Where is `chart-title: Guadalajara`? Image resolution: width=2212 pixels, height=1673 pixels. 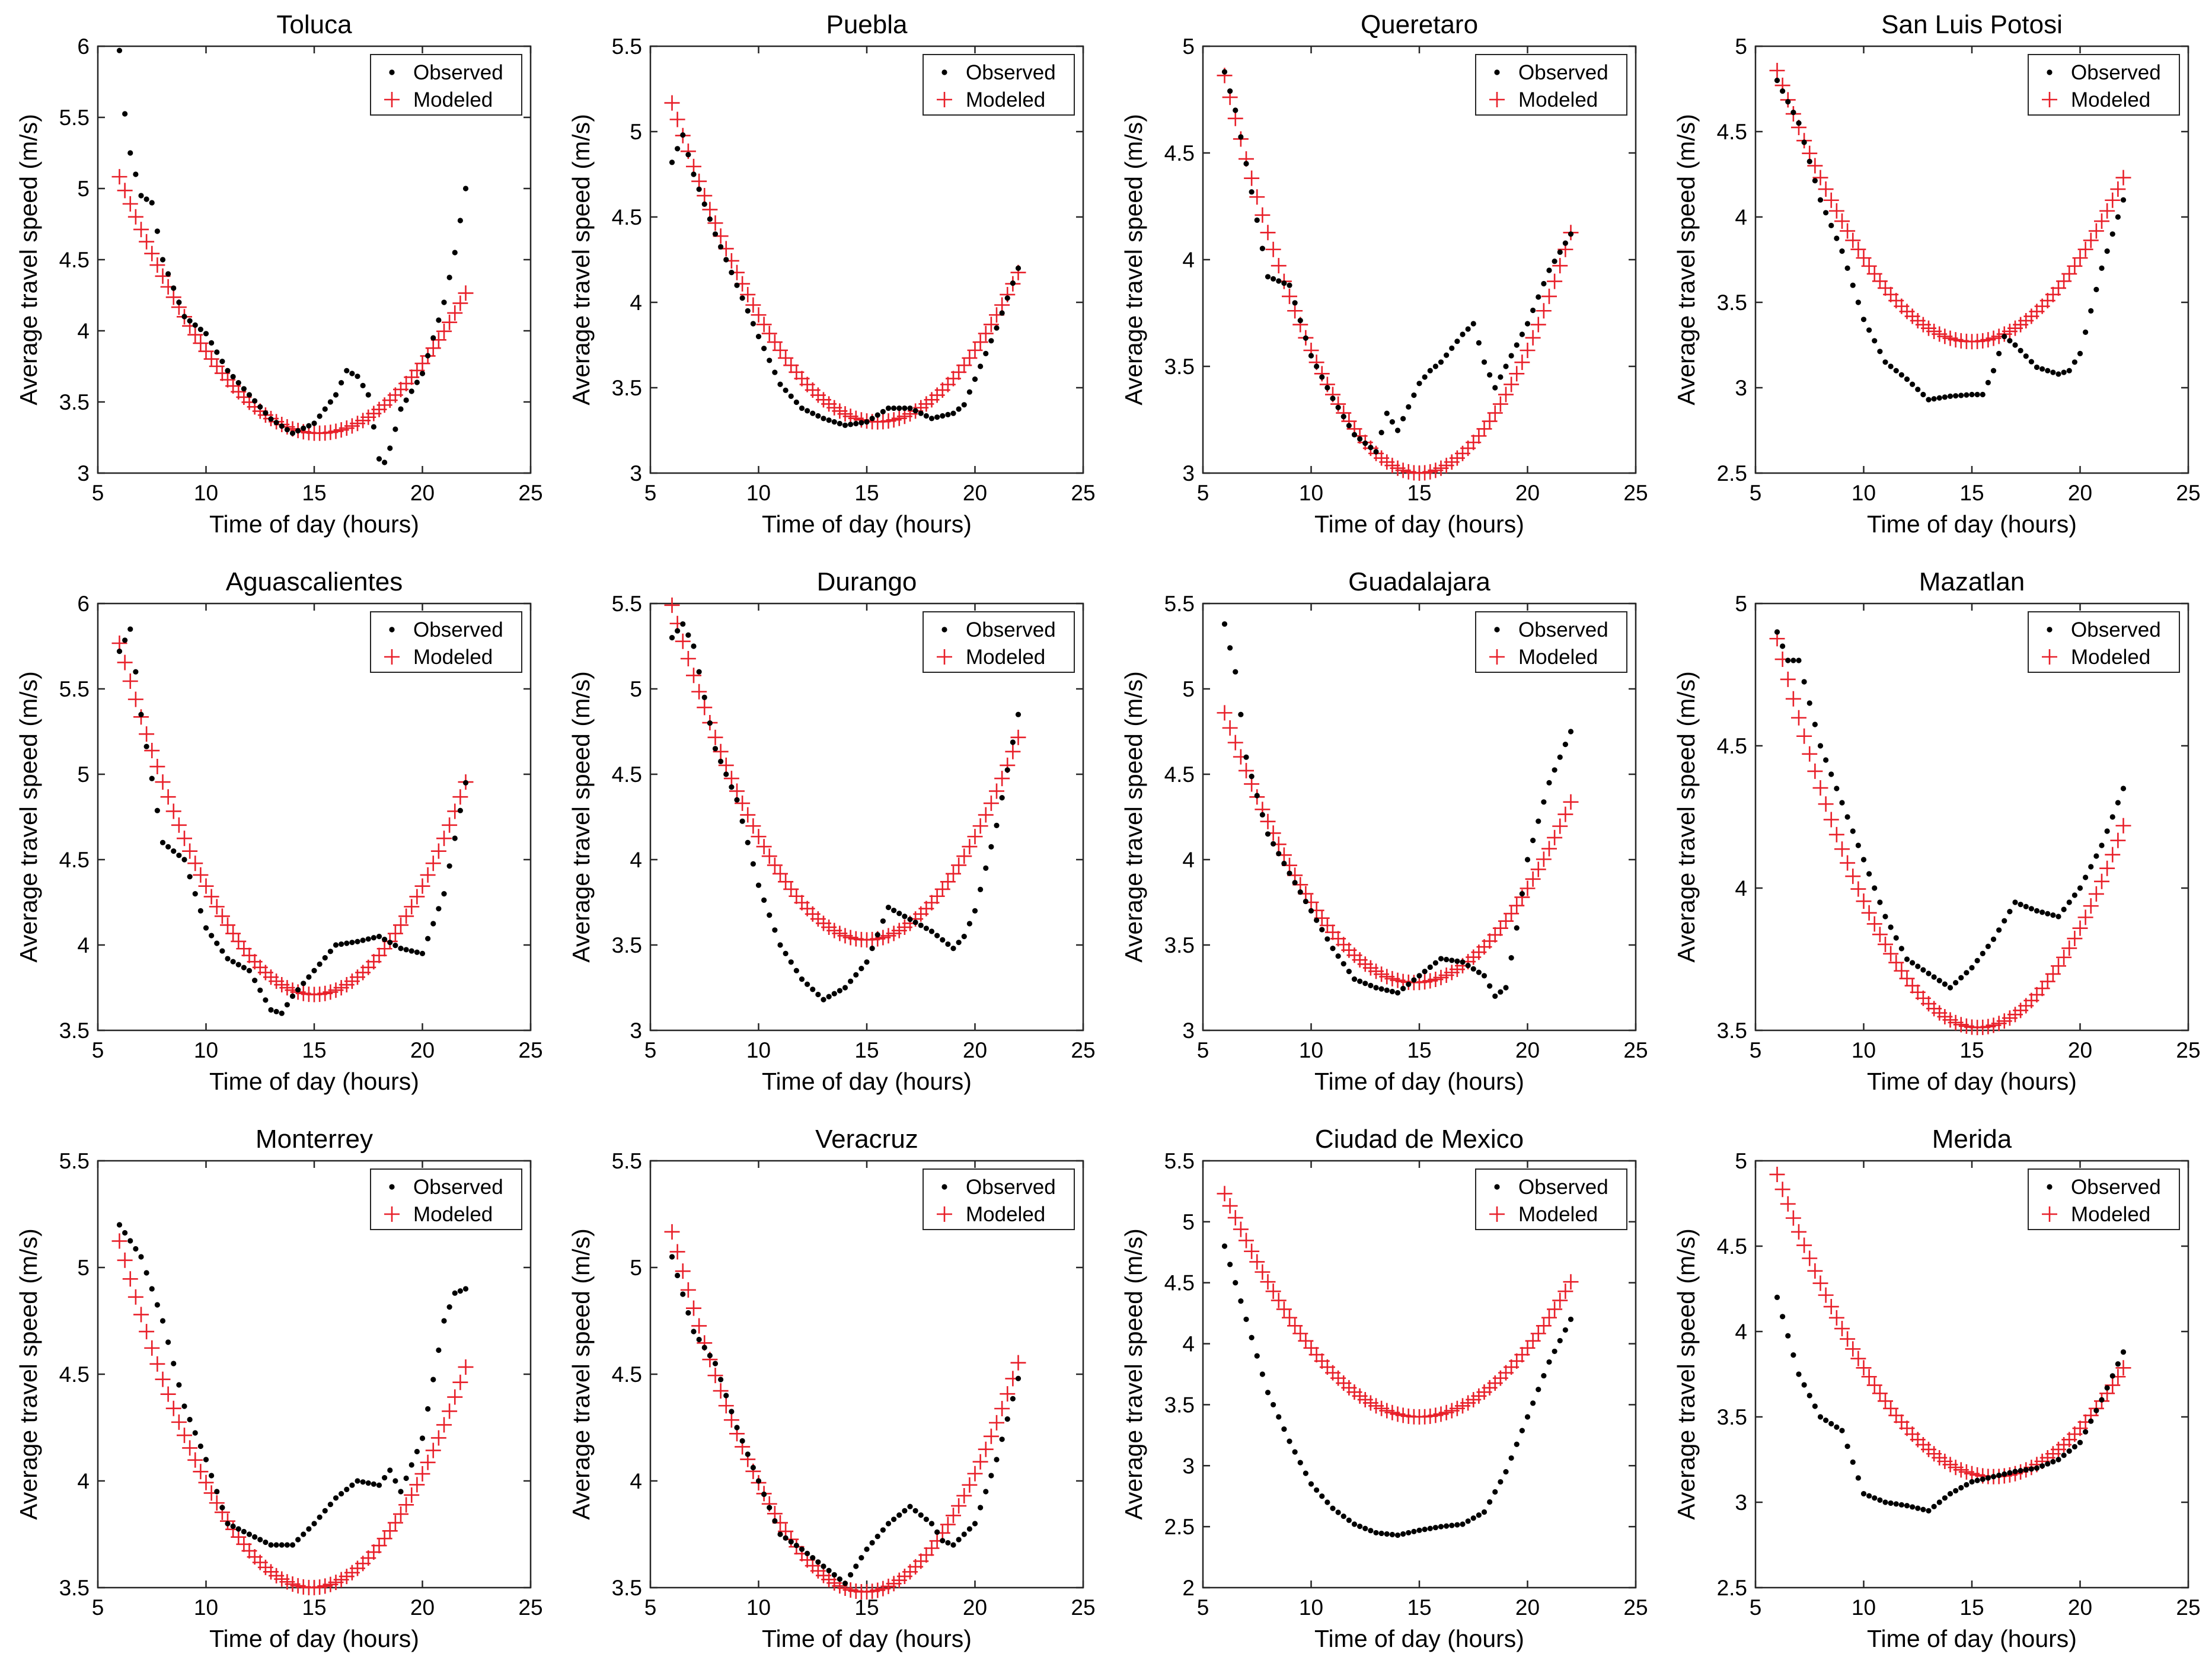
chart-title: Guadalajara is located at coordinates (1419, 581).